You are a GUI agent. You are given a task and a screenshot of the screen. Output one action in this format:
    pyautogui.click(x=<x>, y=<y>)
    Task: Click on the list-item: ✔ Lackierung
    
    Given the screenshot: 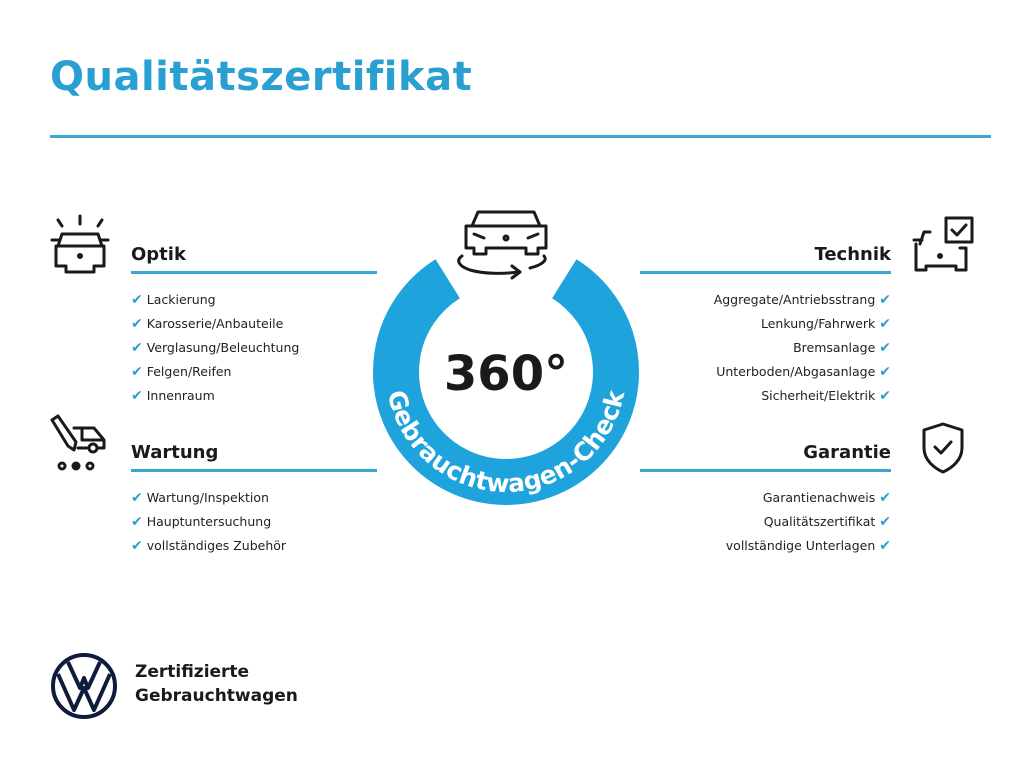 What is the action you would take?
    pyautogui.click(x=173, y=300)
    